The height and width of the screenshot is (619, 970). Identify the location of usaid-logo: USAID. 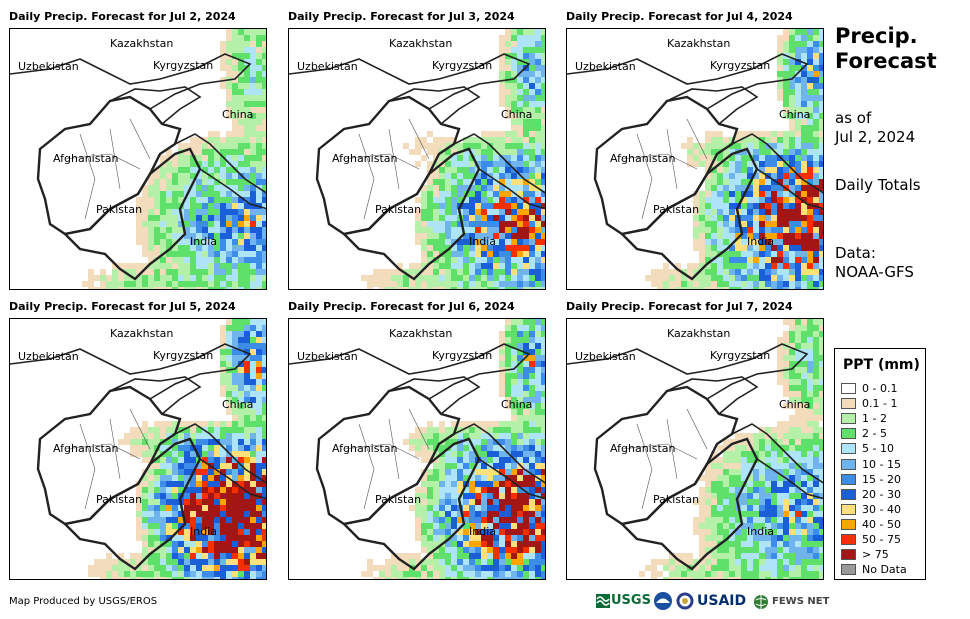
(722, 601).